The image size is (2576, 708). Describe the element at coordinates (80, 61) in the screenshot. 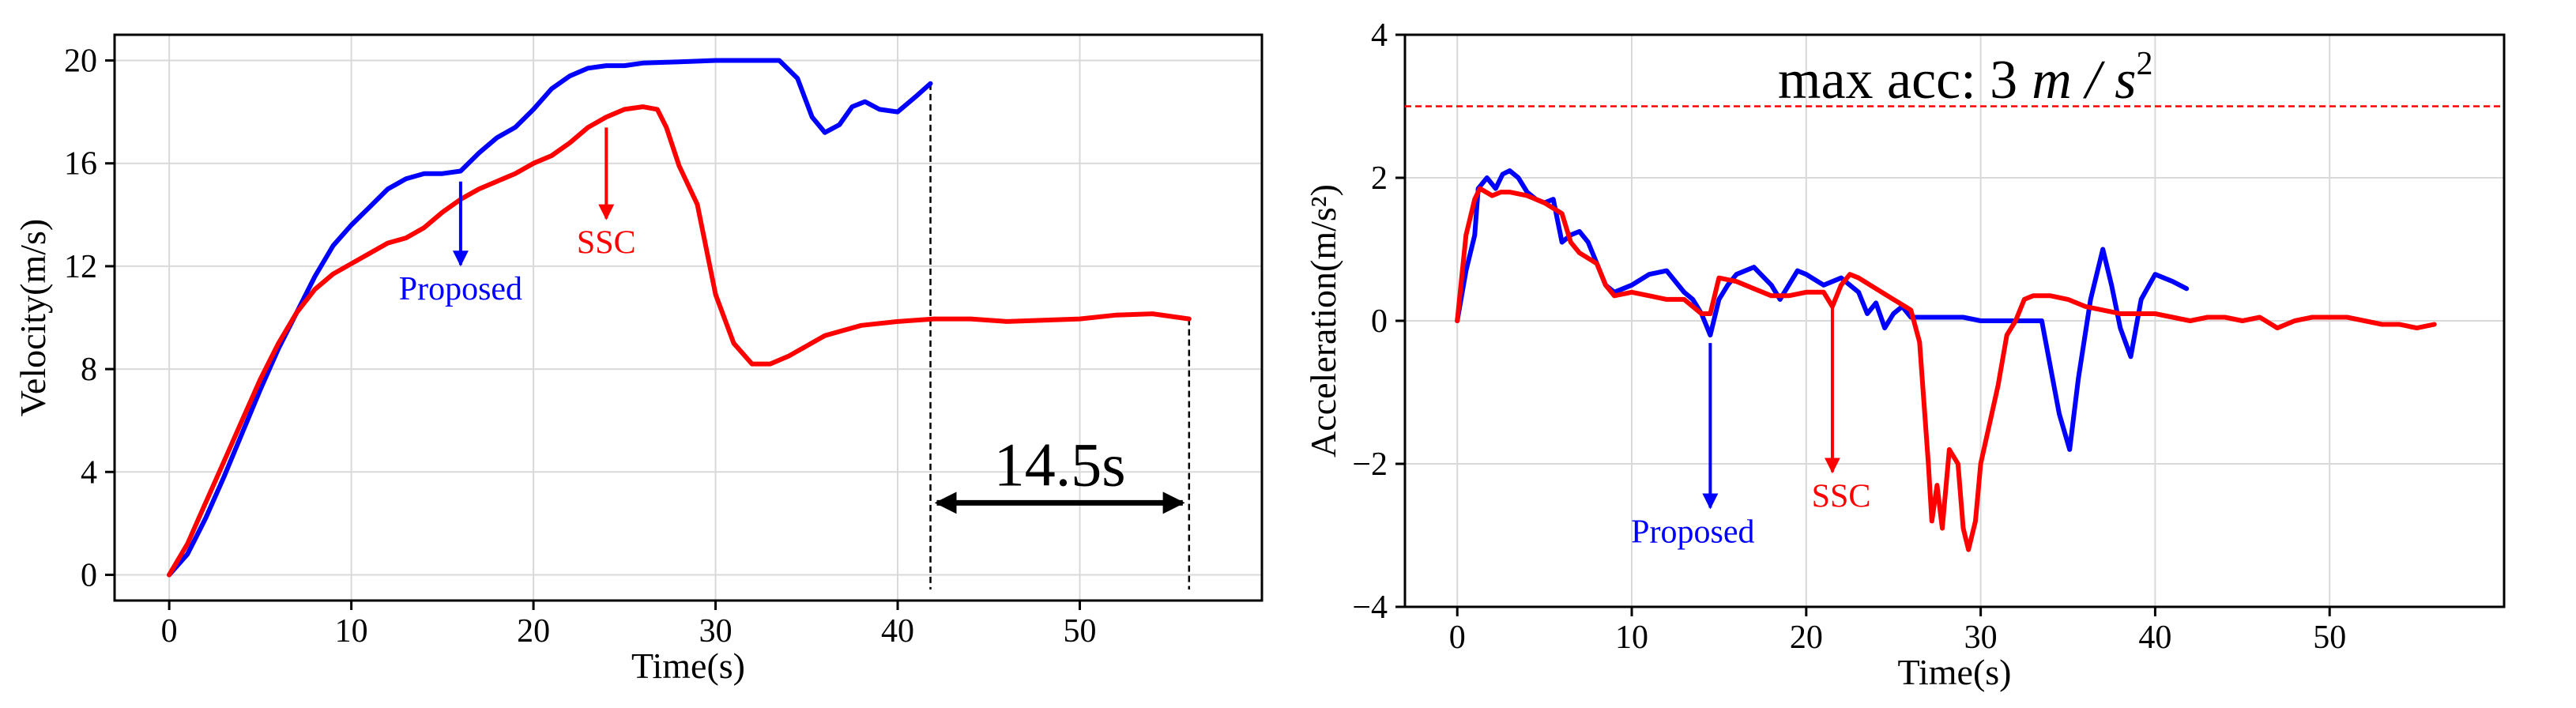

I see `y-tick-label: 20` at that location.